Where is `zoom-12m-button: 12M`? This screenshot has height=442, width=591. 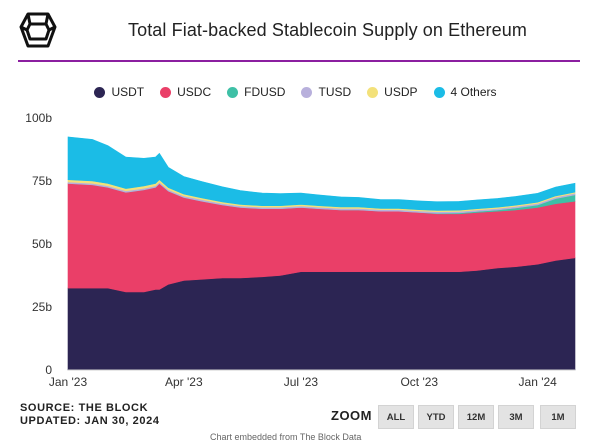
zoom-12m-button: 12M is located at coordinates (476, 417).